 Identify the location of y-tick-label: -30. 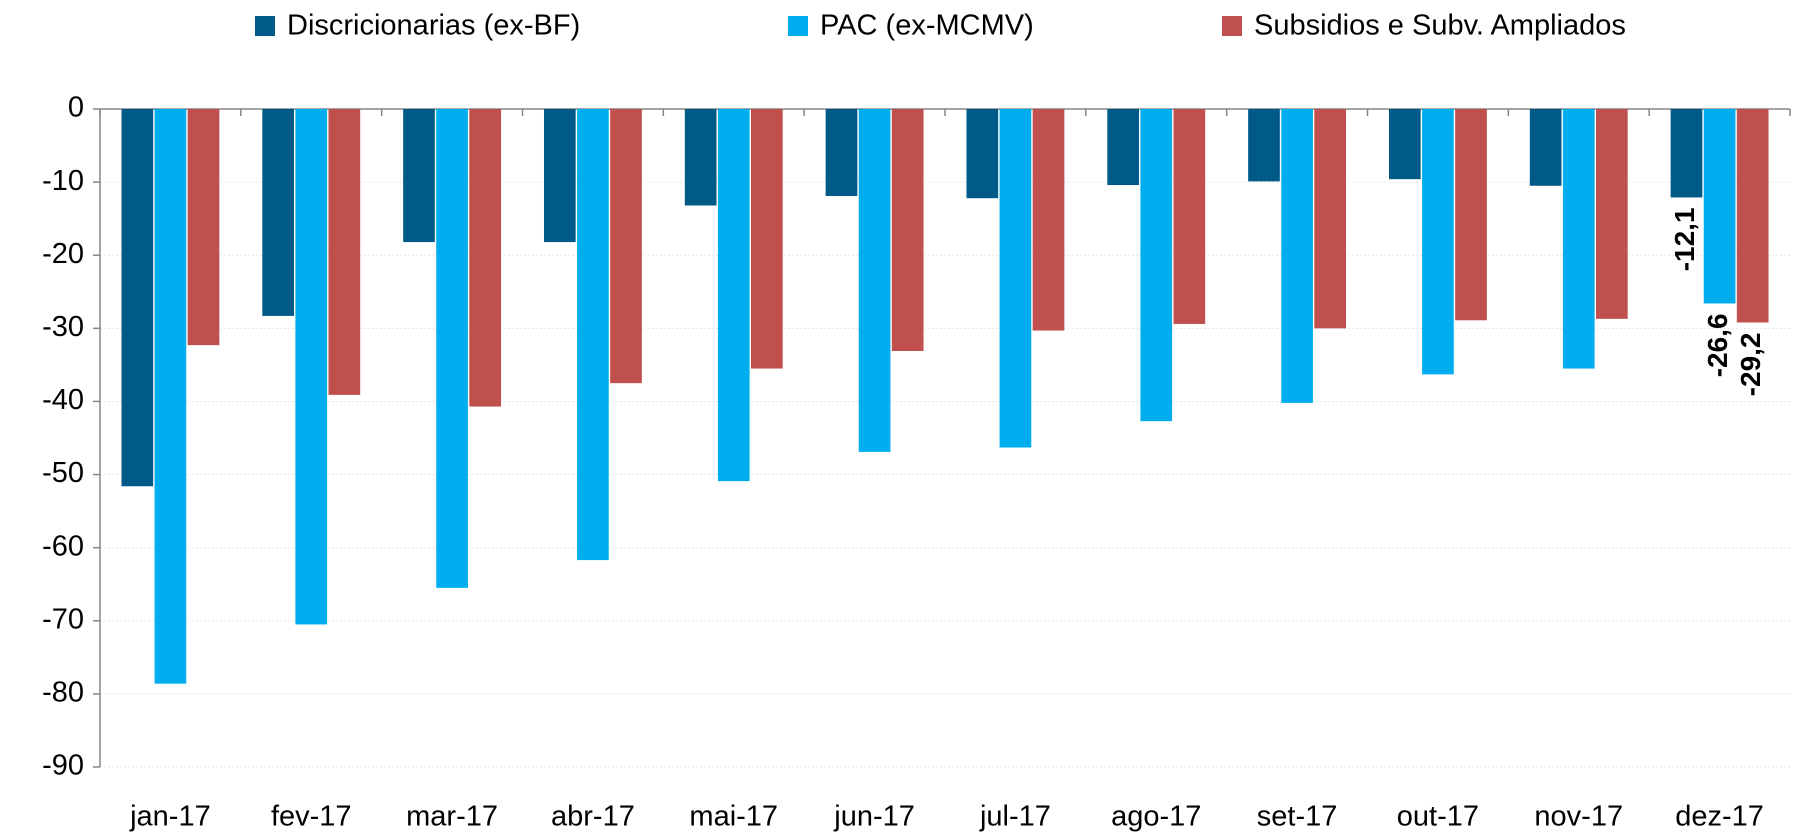
(63, 327).